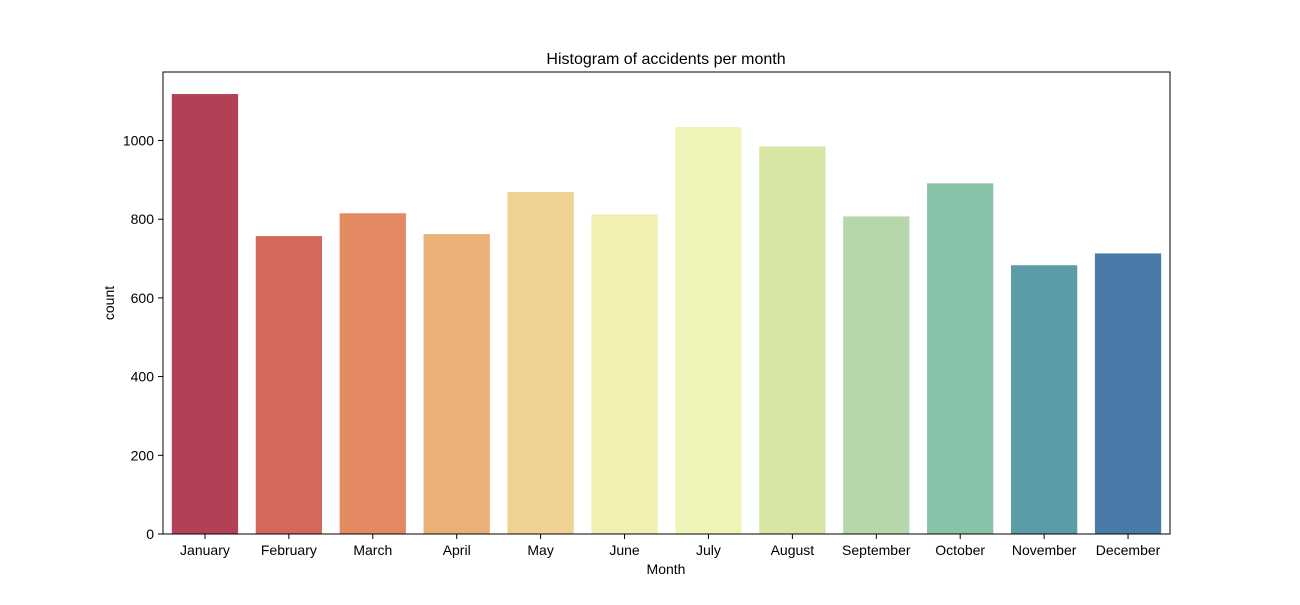 Image resolution: width=1300 pixels, height=605 pixels. What do you see at coordinates (1128, 550) in the screenshot?
I see `x-tick-label: December` at bounding box center [1128, 550].